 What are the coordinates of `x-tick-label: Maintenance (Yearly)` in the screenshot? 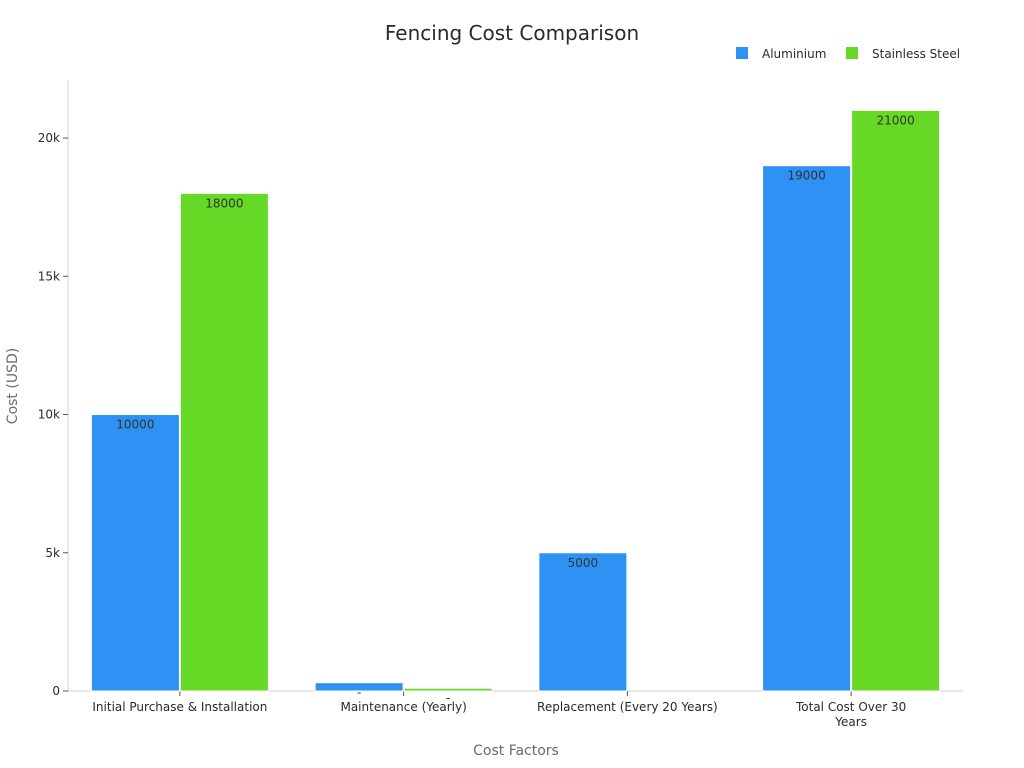 It's located at (403, 707).